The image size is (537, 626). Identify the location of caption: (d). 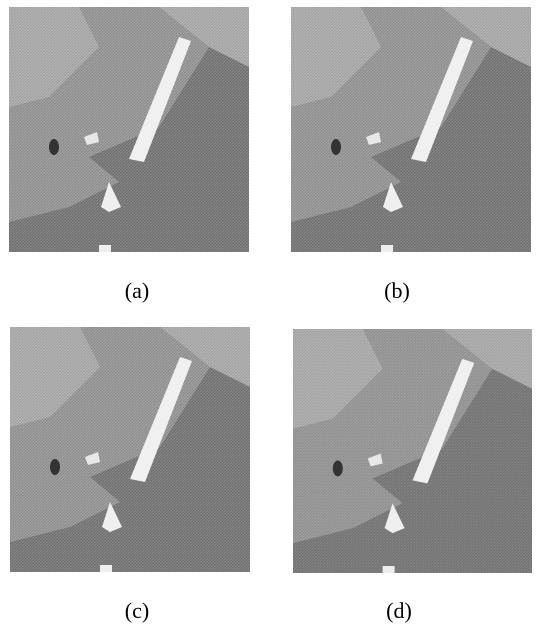
(399, 610).